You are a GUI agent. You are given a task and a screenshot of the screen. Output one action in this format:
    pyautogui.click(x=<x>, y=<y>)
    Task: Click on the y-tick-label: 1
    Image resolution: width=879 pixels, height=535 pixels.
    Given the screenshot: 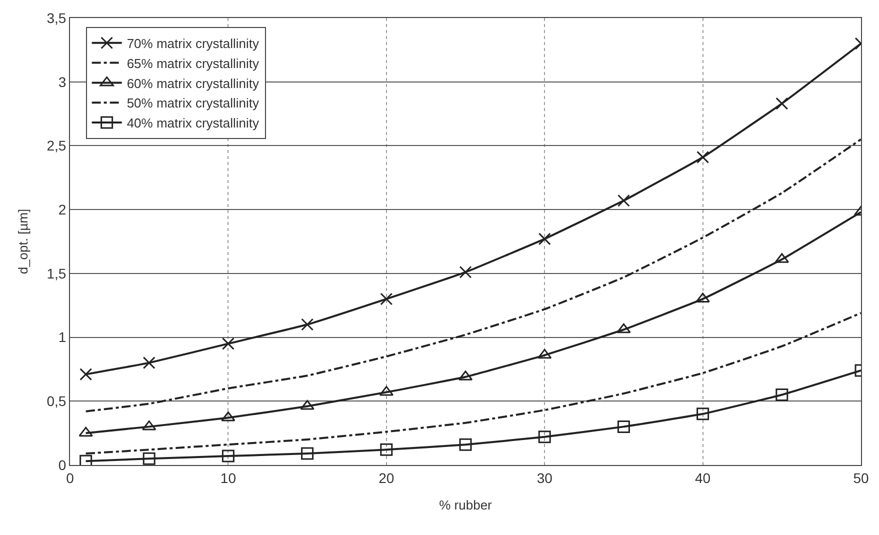 What is the action you would take?
    pyautogui.click(x=62, y=337)
    